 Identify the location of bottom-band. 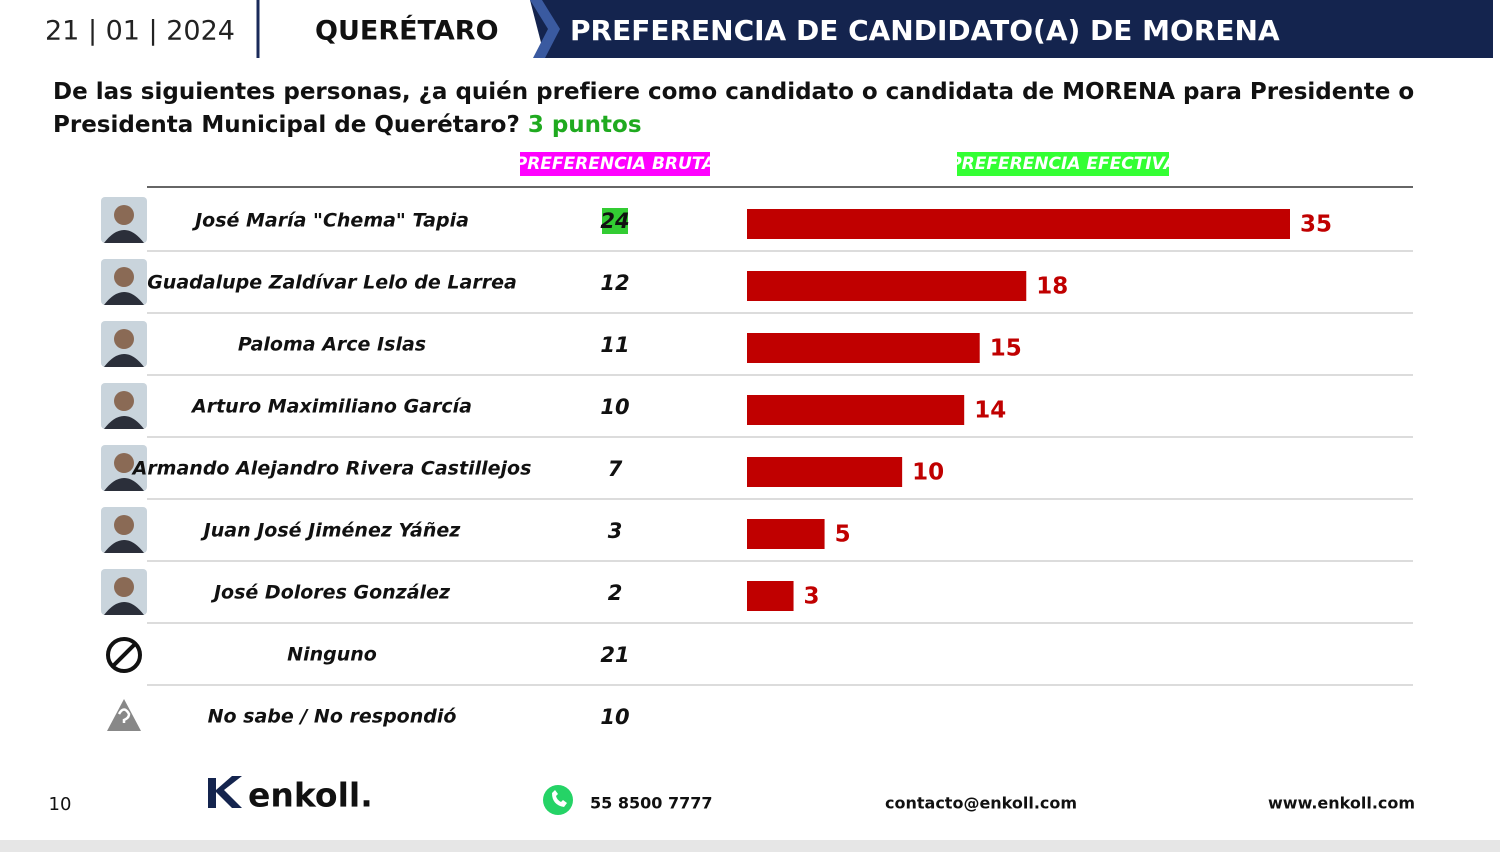
(750, 846).